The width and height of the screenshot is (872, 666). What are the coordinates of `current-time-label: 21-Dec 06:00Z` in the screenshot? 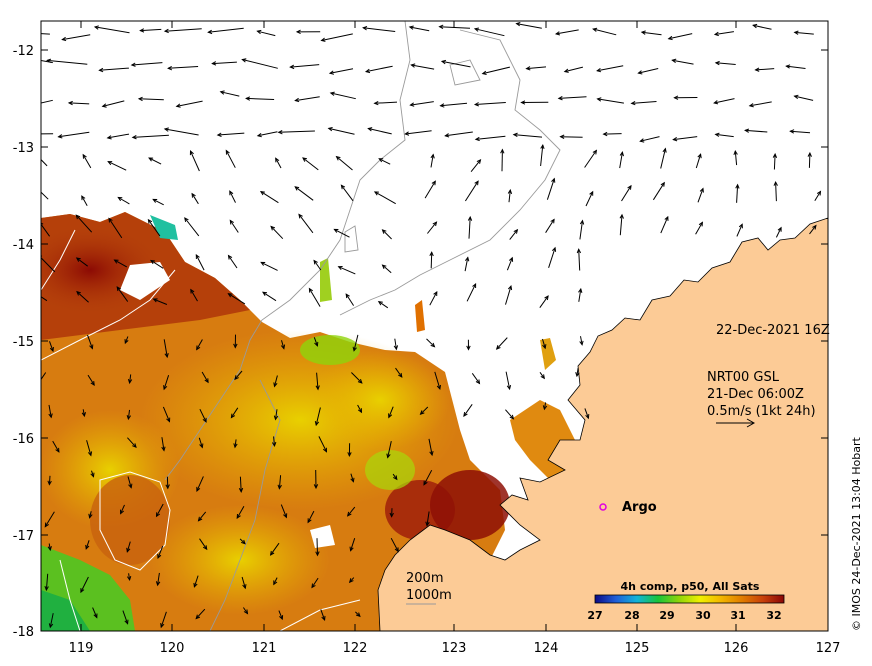 It's located at (755, 394).